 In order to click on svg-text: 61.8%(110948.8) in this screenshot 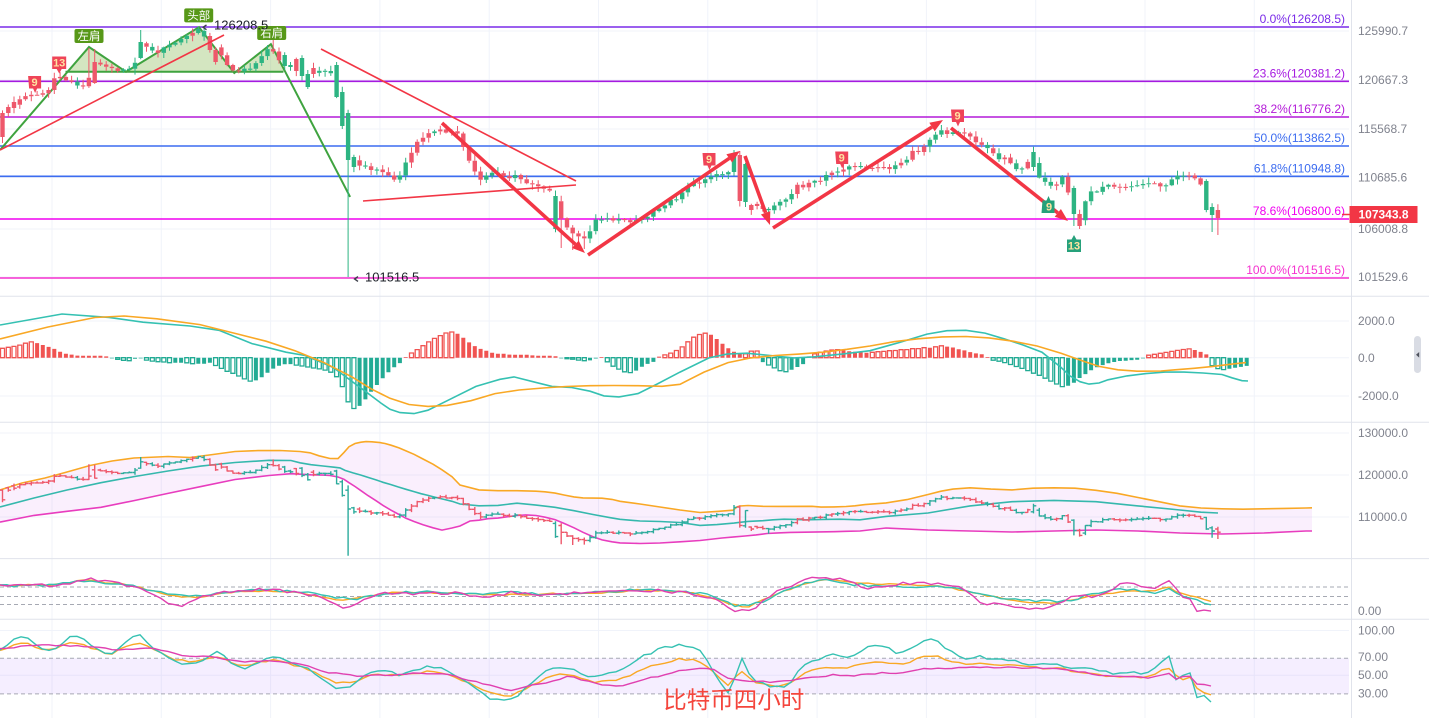, I will do `click(1299, 168)`.